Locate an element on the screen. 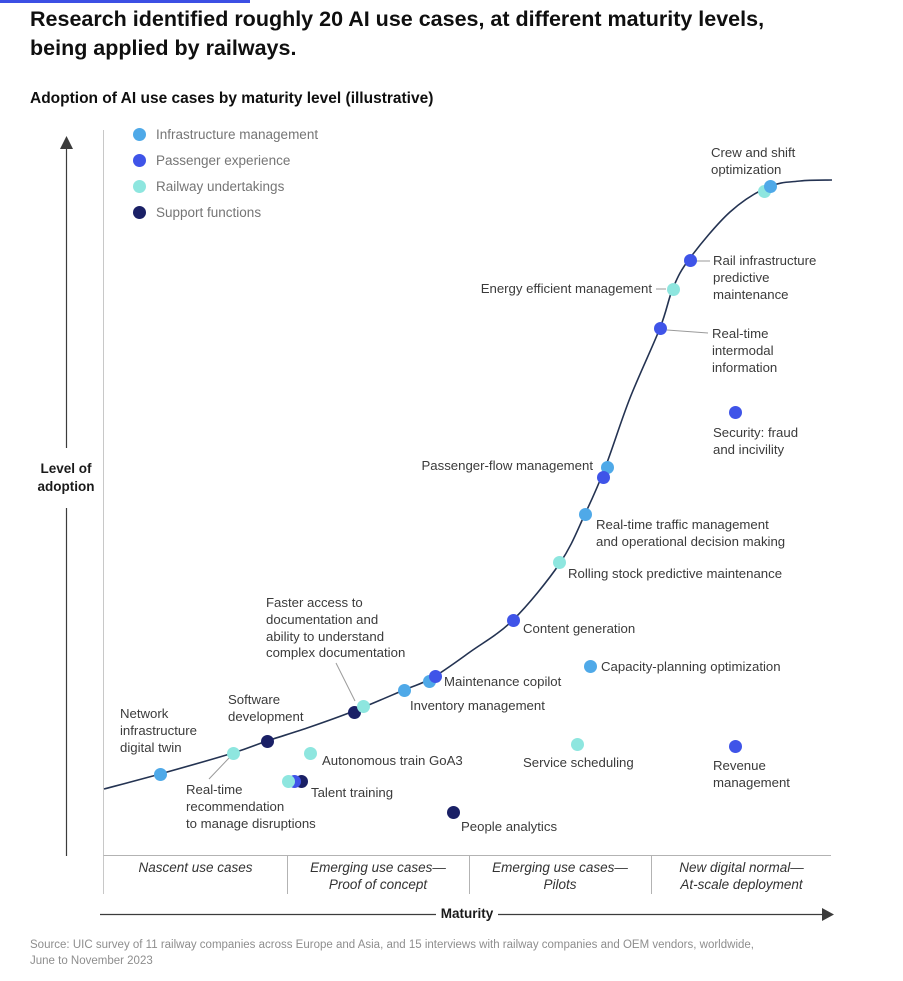 The width and height of the screenshot is (903, 981). support-dot-icon is located at coordinates (139, 212).